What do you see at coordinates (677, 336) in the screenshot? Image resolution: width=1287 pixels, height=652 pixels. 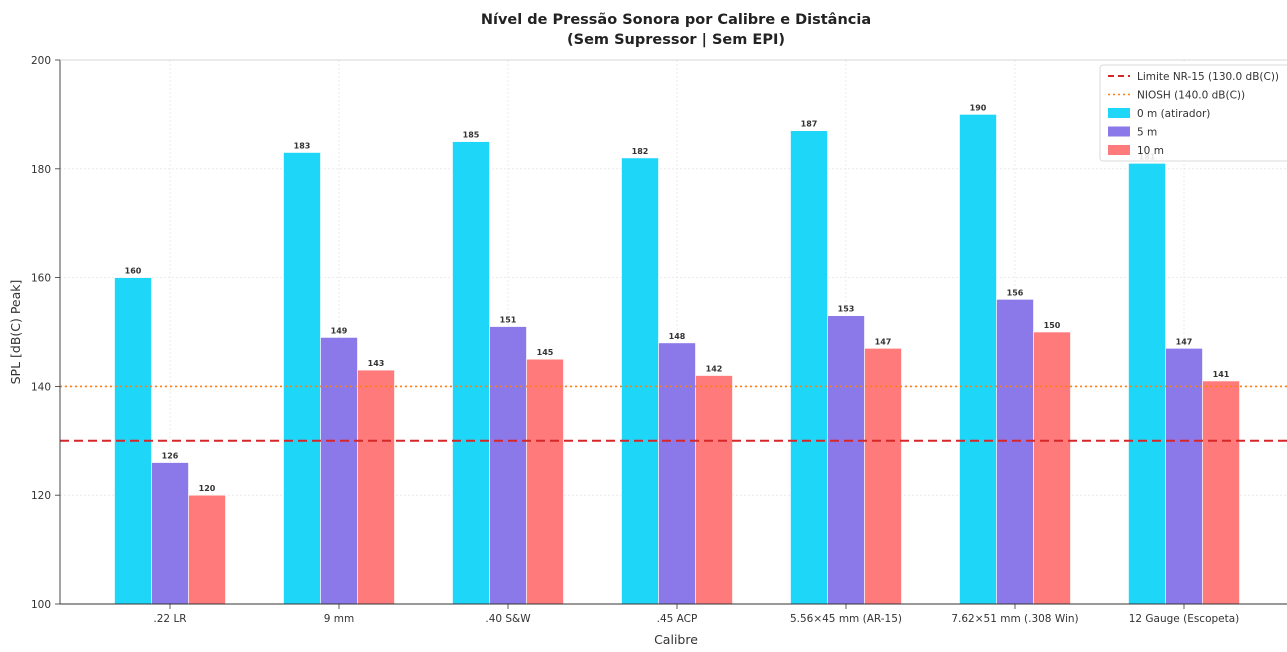 I see `bar-value-label: 148` at bounding box center [677, 336].